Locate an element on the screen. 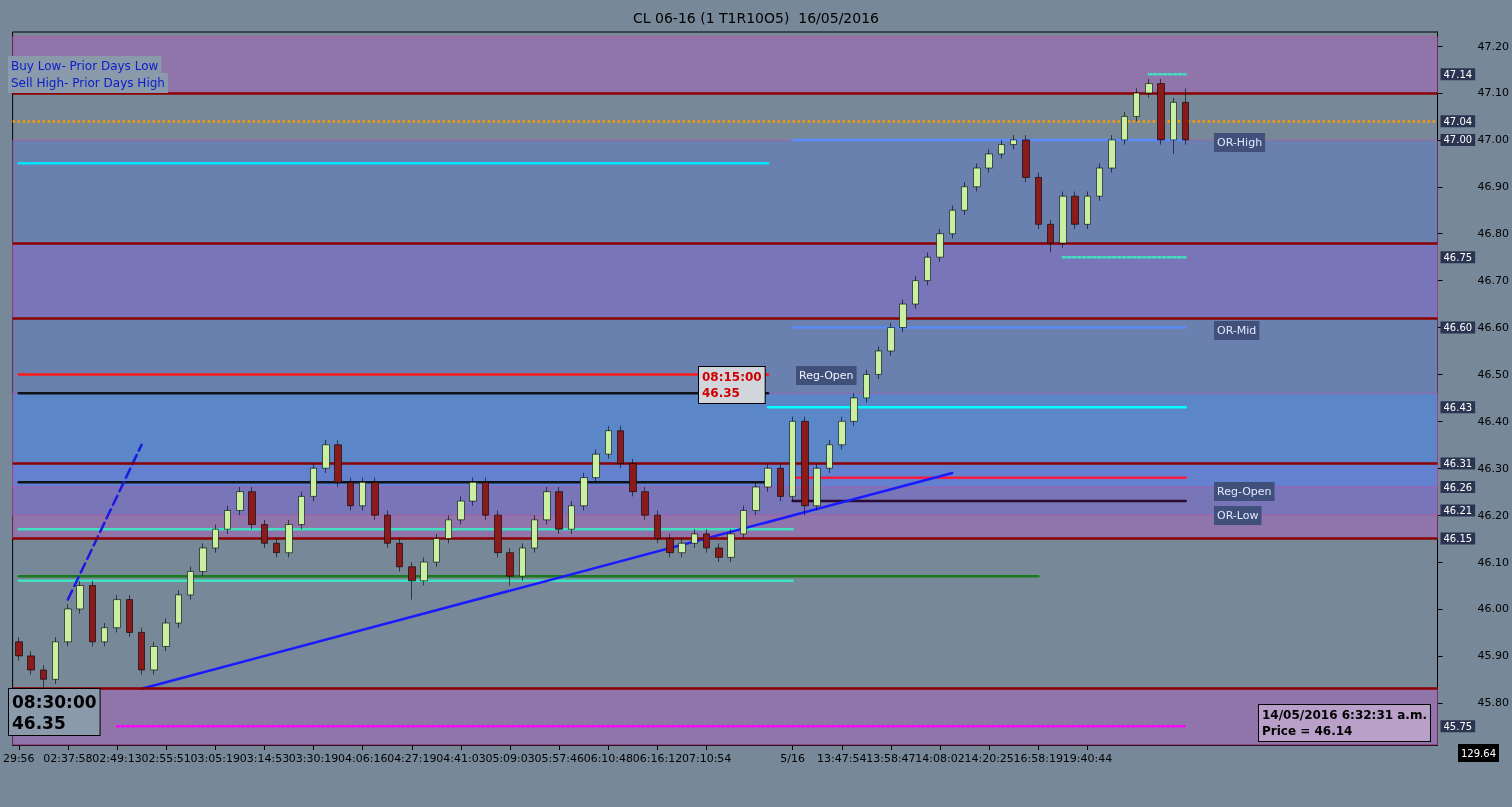  x-tick-label: 29:56 is located at coordinates (18, 758).